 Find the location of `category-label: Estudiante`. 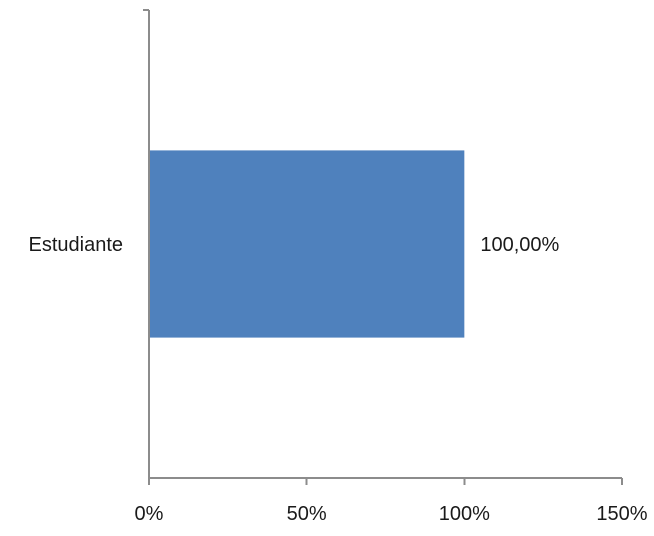

category-label: Estudiante is located at coordinates (75, 245).